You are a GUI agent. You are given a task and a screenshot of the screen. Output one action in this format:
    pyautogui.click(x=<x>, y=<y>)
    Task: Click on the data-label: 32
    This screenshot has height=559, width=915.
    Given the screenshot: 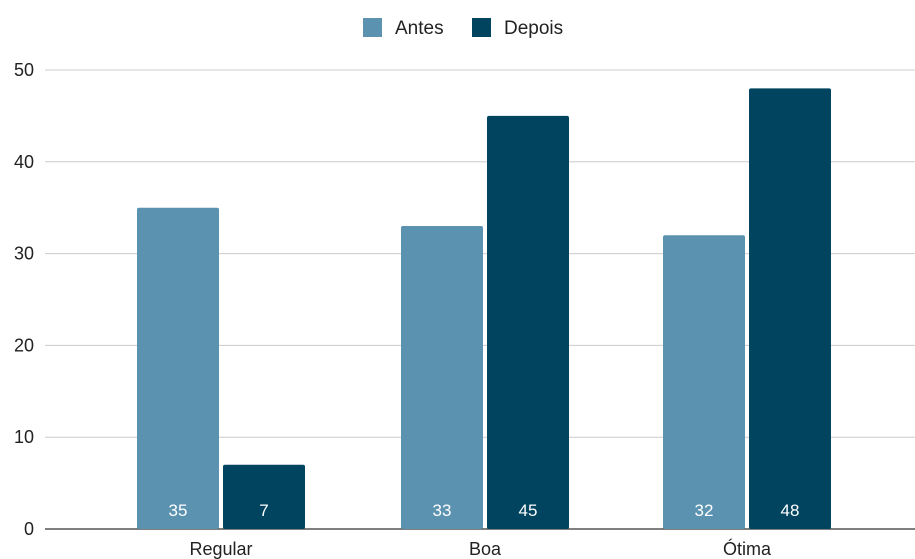 What is the action you would take?
    pyautogui.click(x=704, y=510)
    